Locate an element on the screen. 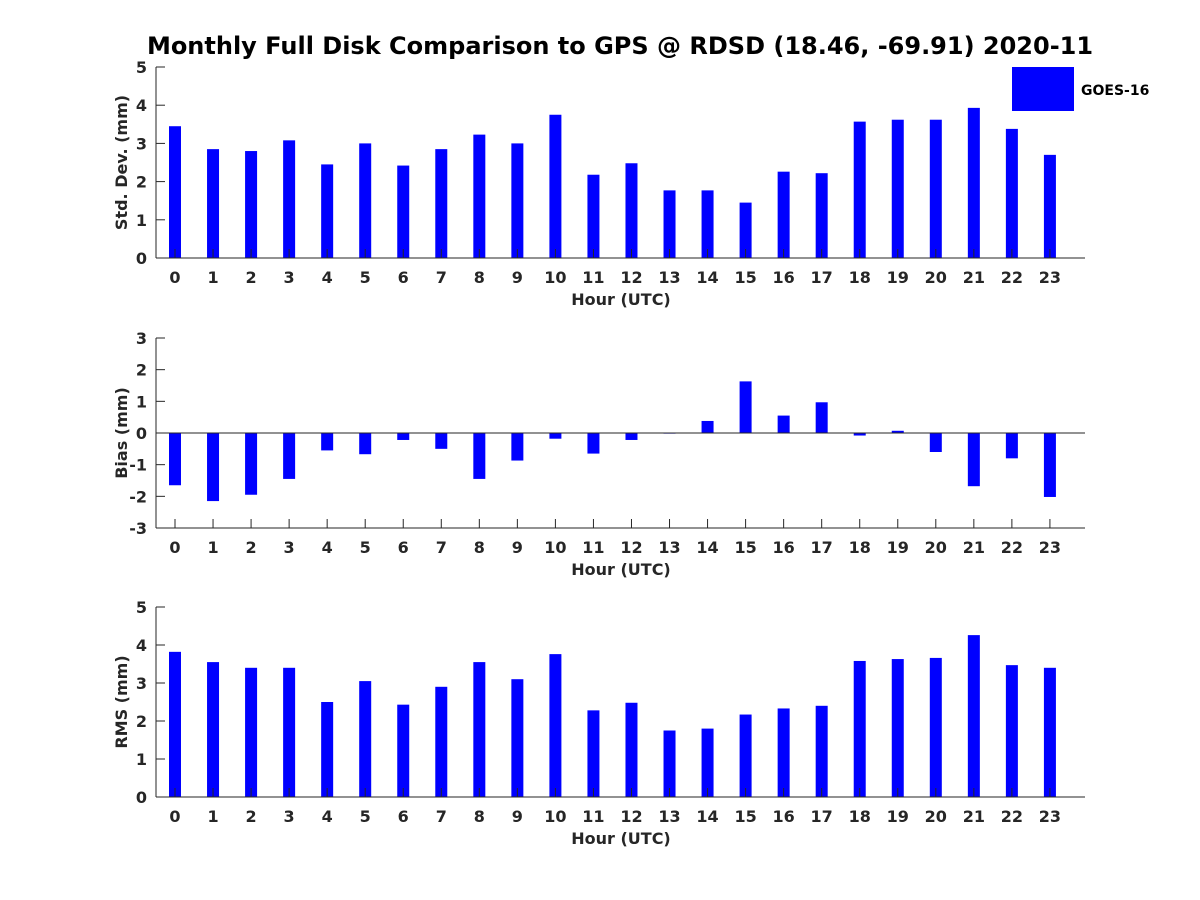 Image resolution: width=1200 pixels, height=900 pixels. x-tick-label: 19 is located at coordinates (898, 547).